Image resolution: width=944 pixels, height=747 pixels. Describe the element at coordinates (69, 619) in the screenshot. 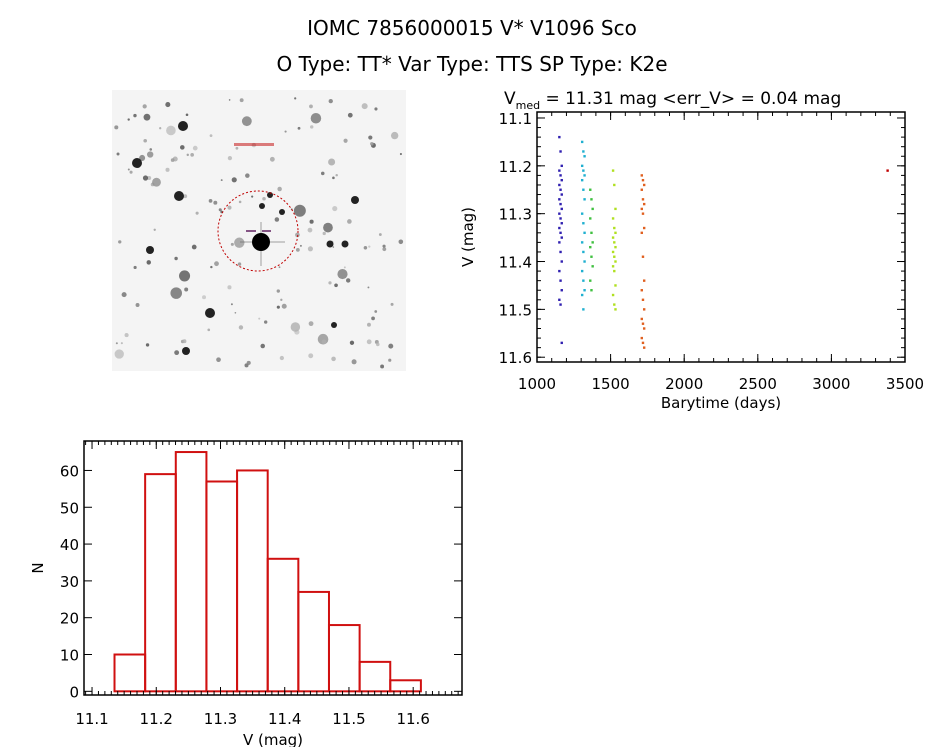

I see `y-tick-label: 20` at that location.